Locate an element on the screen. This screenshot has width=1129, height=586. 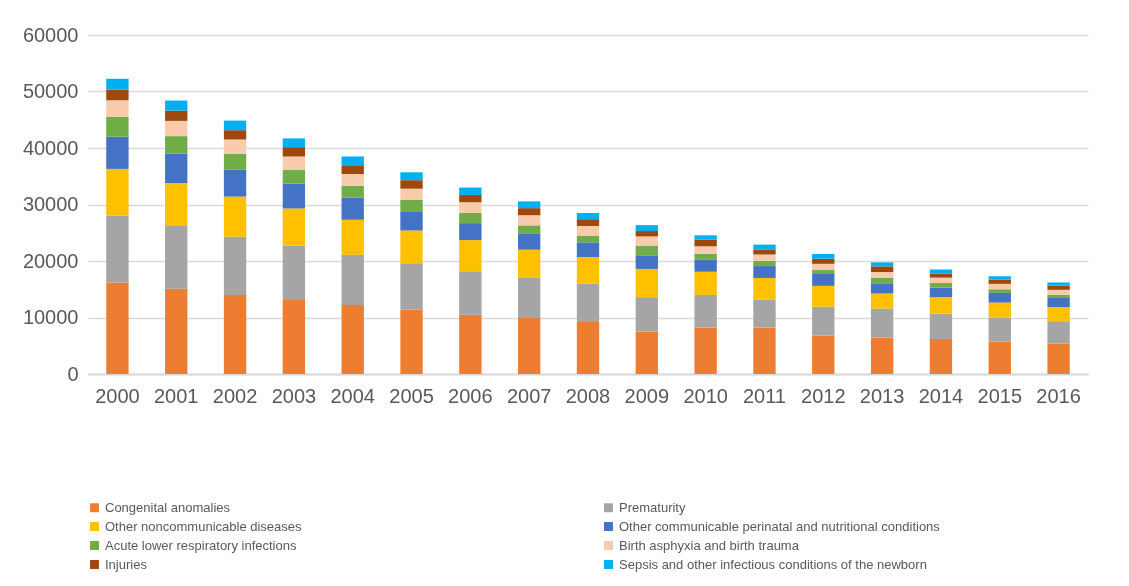
x-tick-label: 2009 is located at coordinates (647, 395).